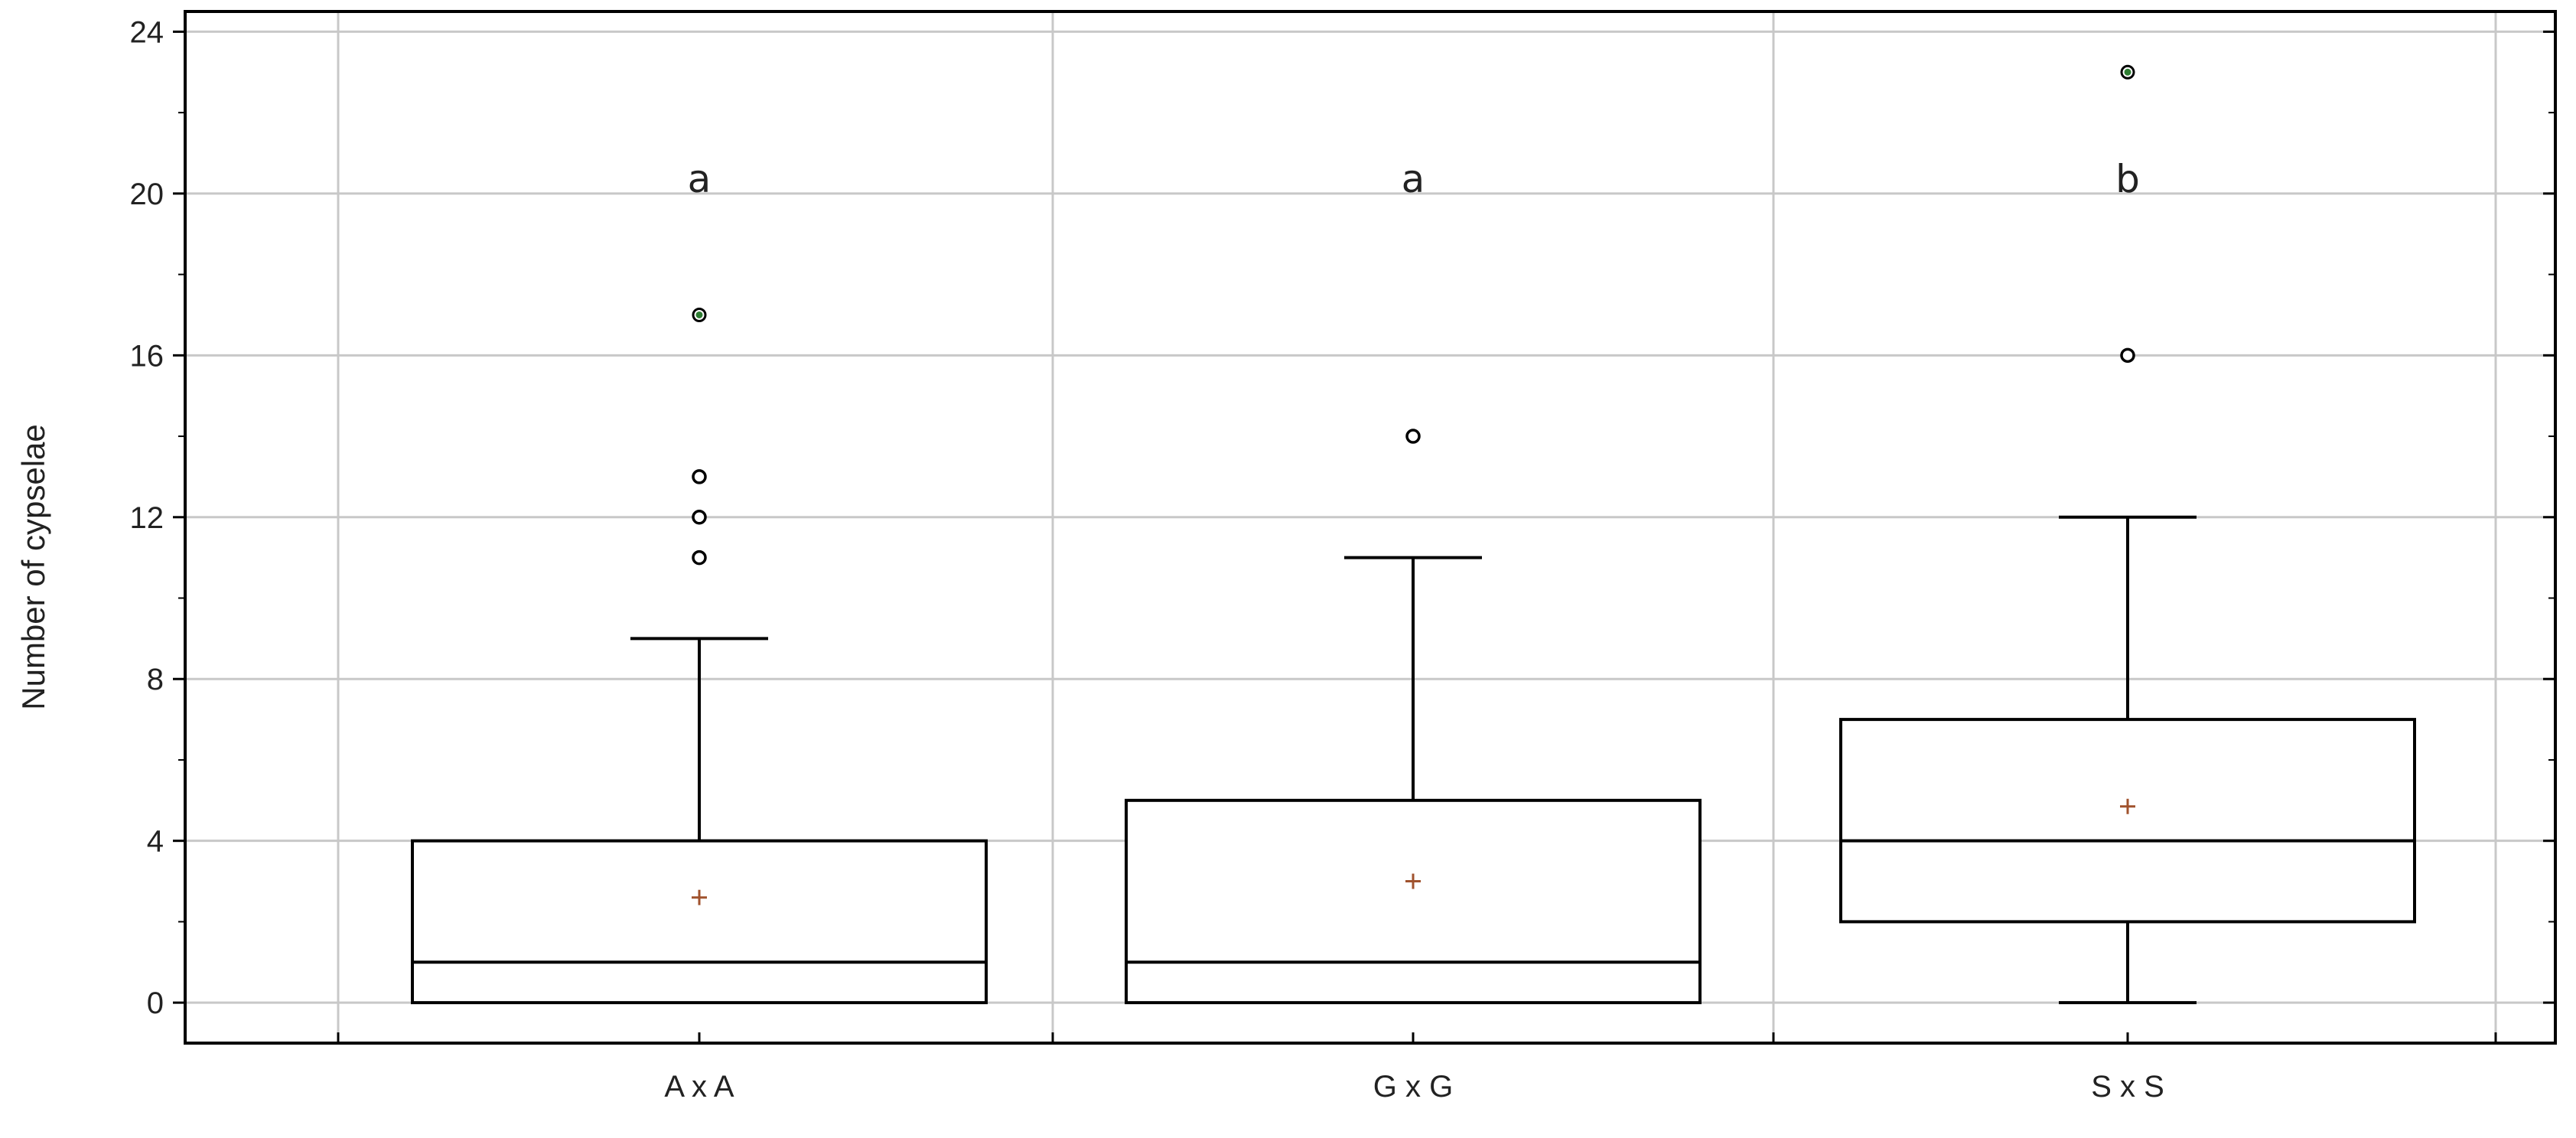 Image resolution: width=2576 pixels, height=1138 pixels. Describe the element at coordinates (156, 1003) in the screenshot. I see `y-tick-label: 0` at that location.